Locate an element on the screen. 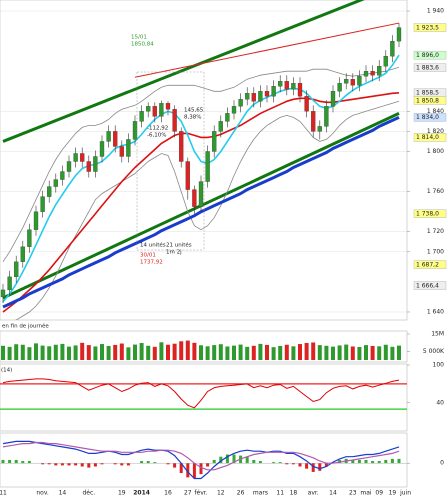 This screenshot has width=447, height=503. price-tag-label: 1 738,0 is located at coordinates (427, 213).